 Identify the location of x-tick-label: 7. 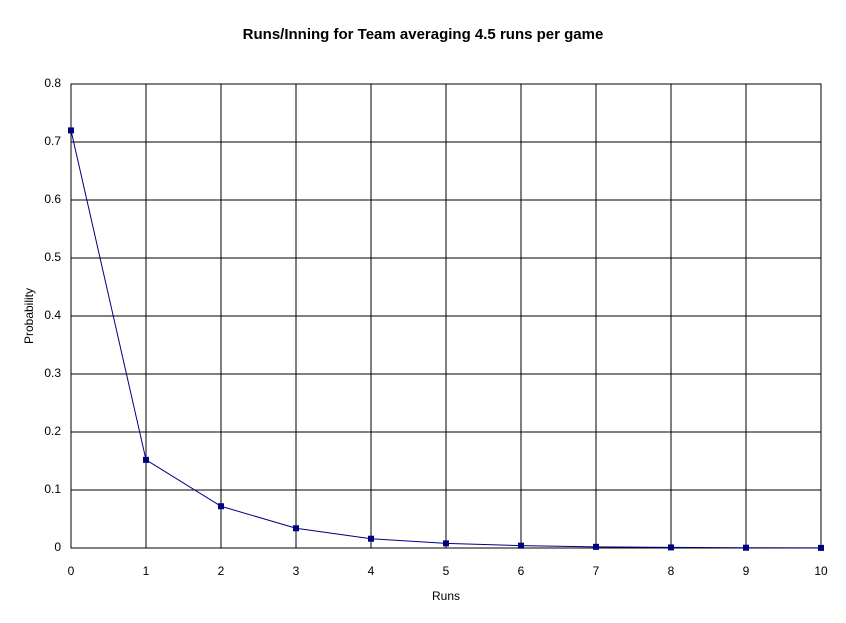
(596, 571).